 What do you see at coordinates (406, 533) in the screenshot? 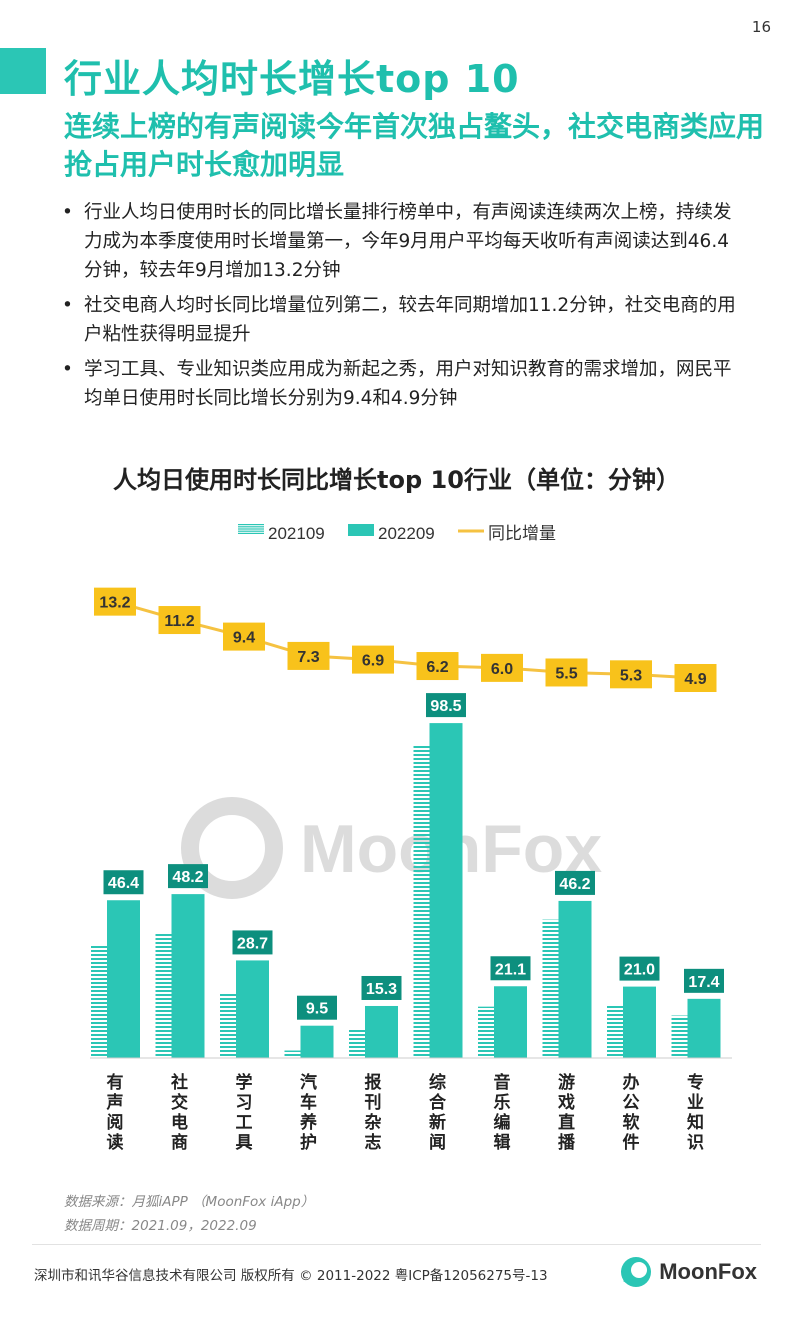
I see `legend-label-202209: 202209` at bounding box center [406, 533].